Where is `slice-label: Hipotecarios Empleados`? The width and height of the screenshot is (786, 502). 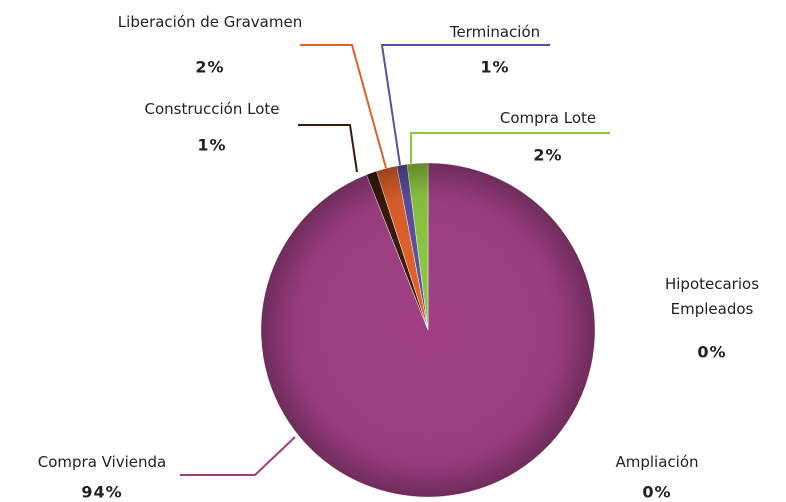 slice-label: Hipotecarios Empleados is located at coordinates (712, 296).